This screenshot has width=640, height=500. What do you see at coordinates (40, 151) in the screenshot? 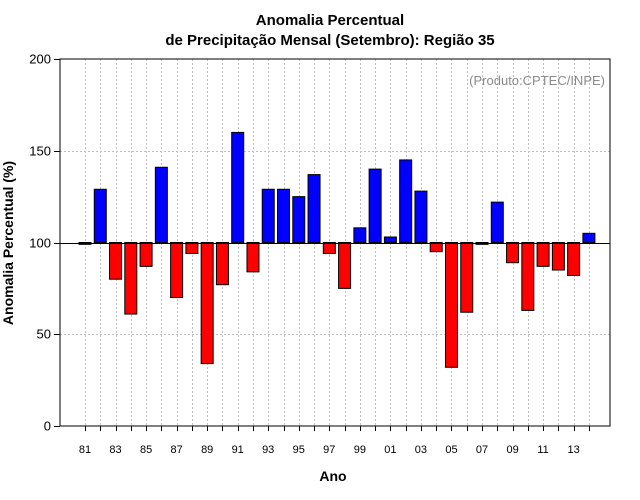
I see `y-tick-label: 150` at bounding box center [40, 151].